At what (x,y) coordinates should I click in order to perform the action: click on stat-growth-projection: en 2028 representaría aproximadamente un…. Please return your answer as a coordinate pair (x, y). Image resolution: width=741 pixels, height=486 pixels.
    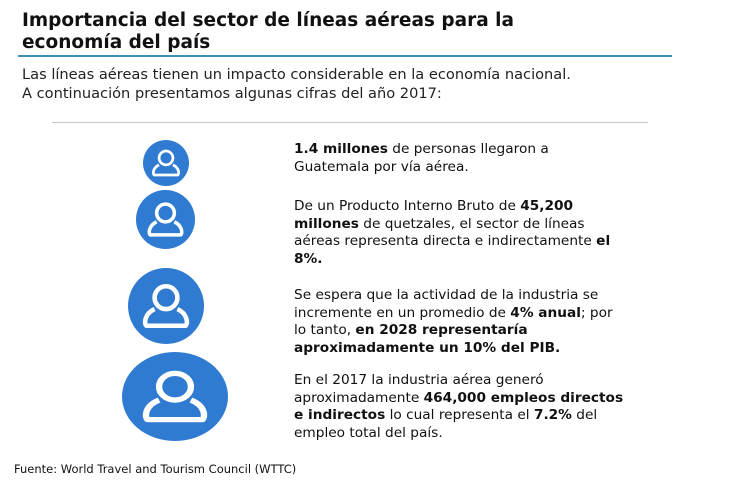
    Looking at the image, I should click on (427, 339).